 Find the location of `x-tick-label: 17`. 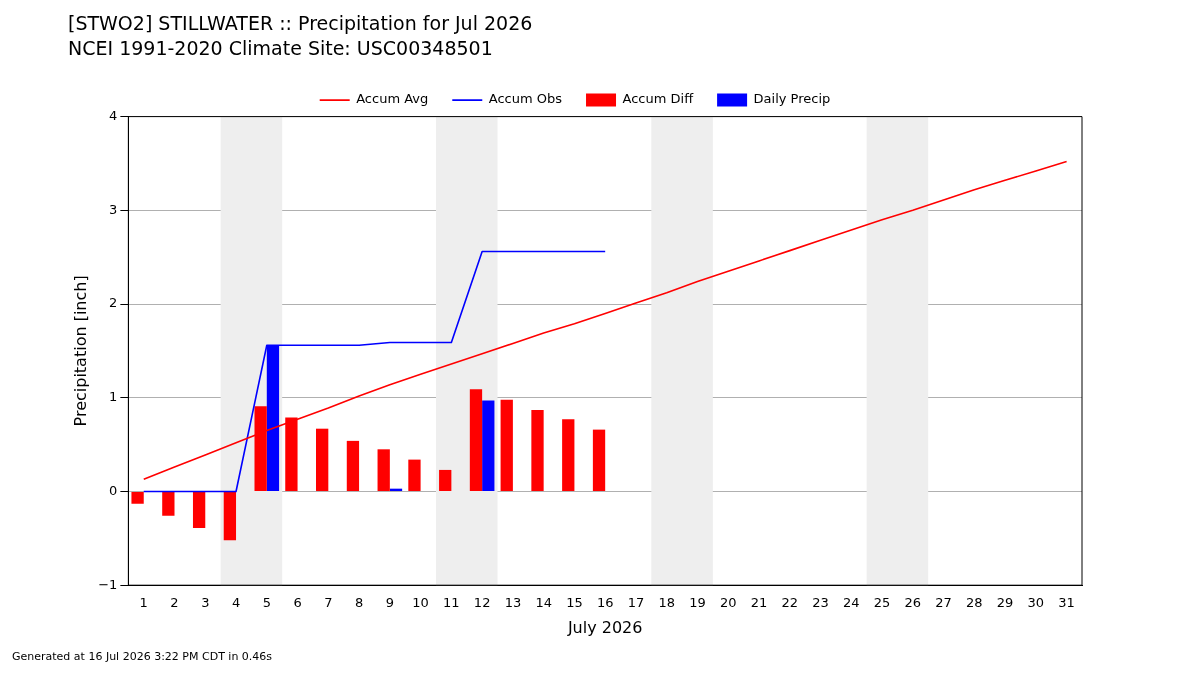

x-tick-label: 17 is located at coordinates (636, 603).